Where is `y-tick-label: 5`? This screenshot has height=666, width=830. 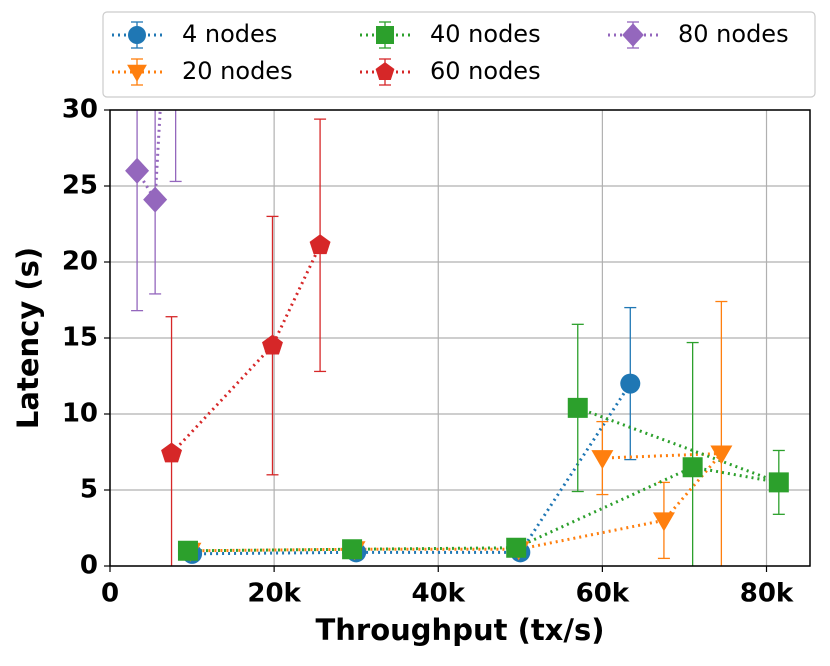 y-tick-label: 5 is located at coordinates (89, 490).